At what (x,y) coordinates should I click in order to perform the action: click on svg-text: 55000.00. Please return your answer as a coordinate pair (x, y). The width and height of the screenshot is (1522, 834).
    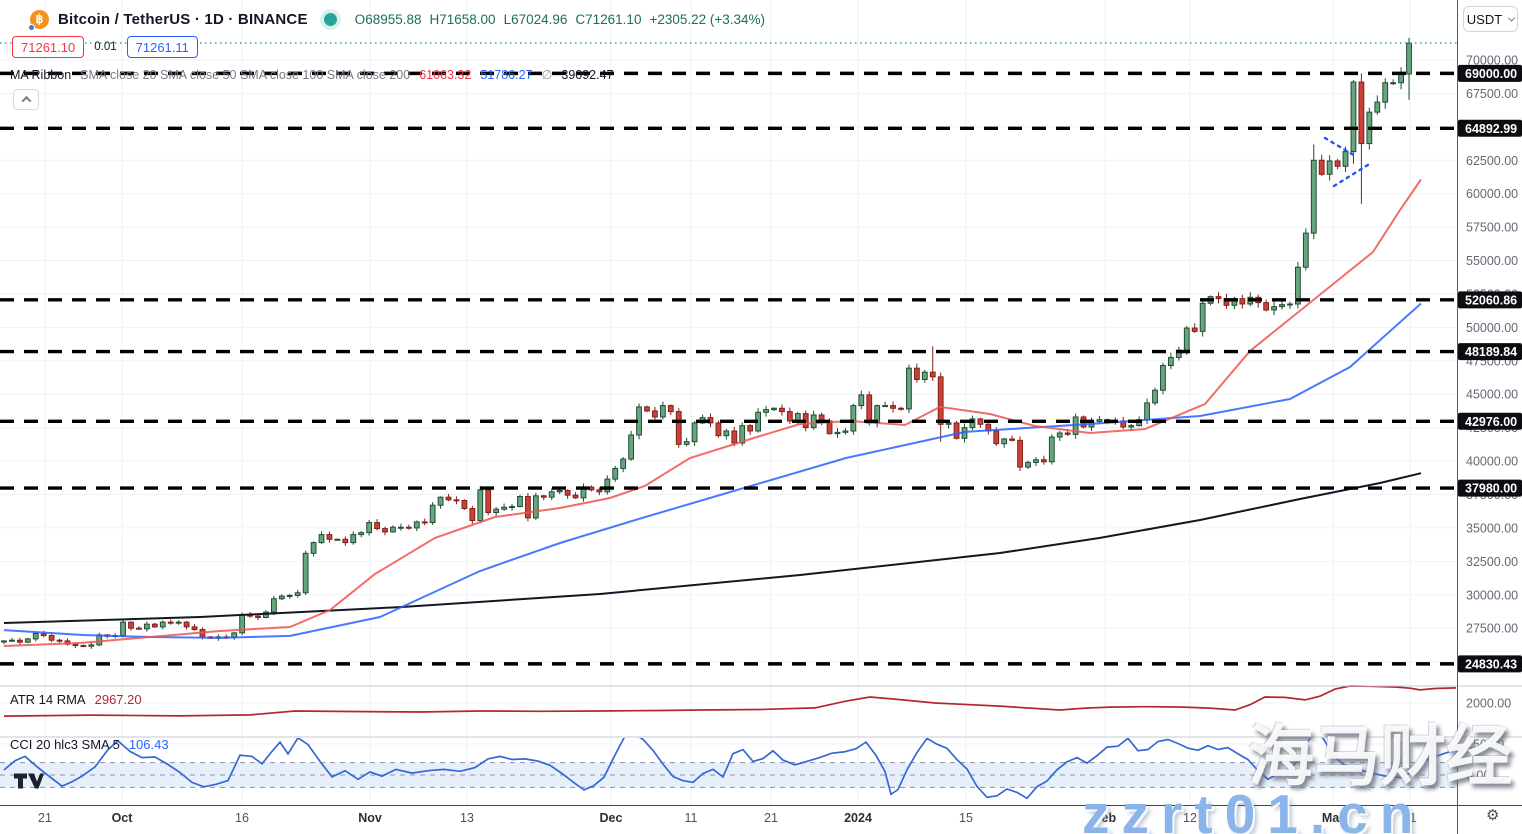
    Looking at the image, I should click on (1492, 261).